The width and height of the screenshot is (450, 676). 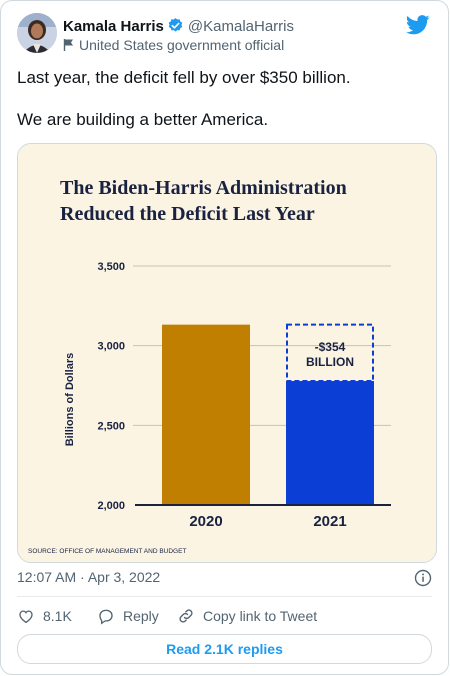 What do you see at coordinates (69, 46) in the screenshot?
I see `flag-icon` at bounding box center [69, 46].